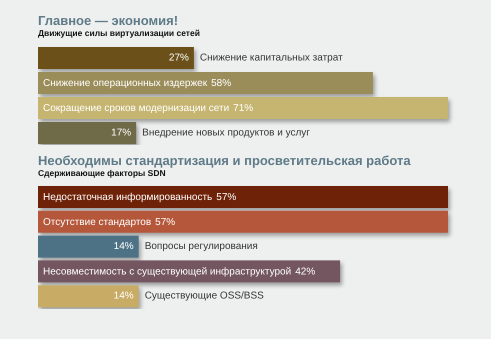 This screenshot has height=339, width=491. I want to click on y-tick-label: Вопросы регулирования, so click(201, 246).